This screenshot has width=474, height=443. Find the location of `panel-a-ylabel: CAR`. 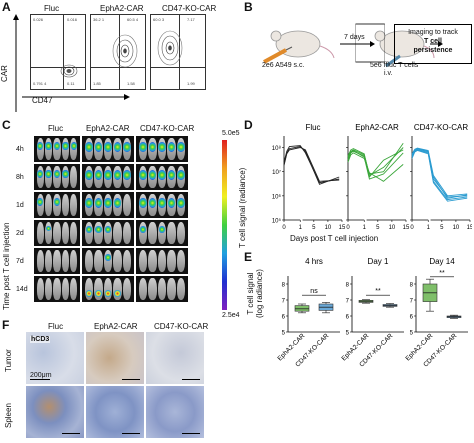

panel-a-ylabel: CAR is located at coordinates (4, 73).